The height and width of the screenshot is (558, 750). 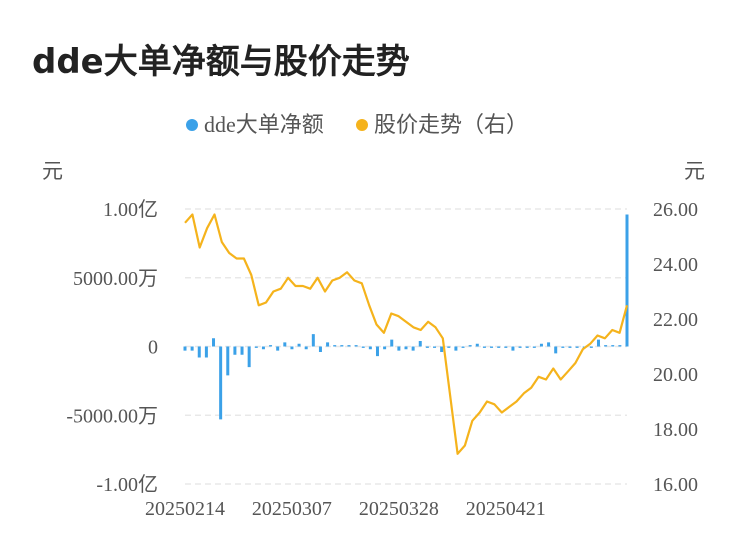 I want to click on x-tick-label: 20250214, so click(x=185, y=509).